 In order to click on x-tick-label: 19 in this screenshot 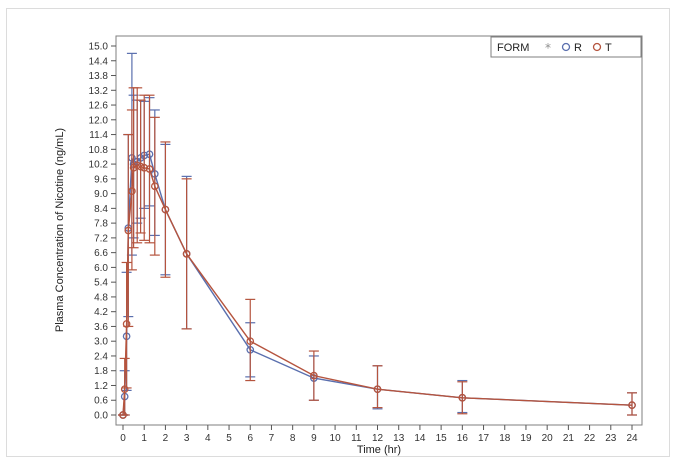, I will do `click(526, 438)`.